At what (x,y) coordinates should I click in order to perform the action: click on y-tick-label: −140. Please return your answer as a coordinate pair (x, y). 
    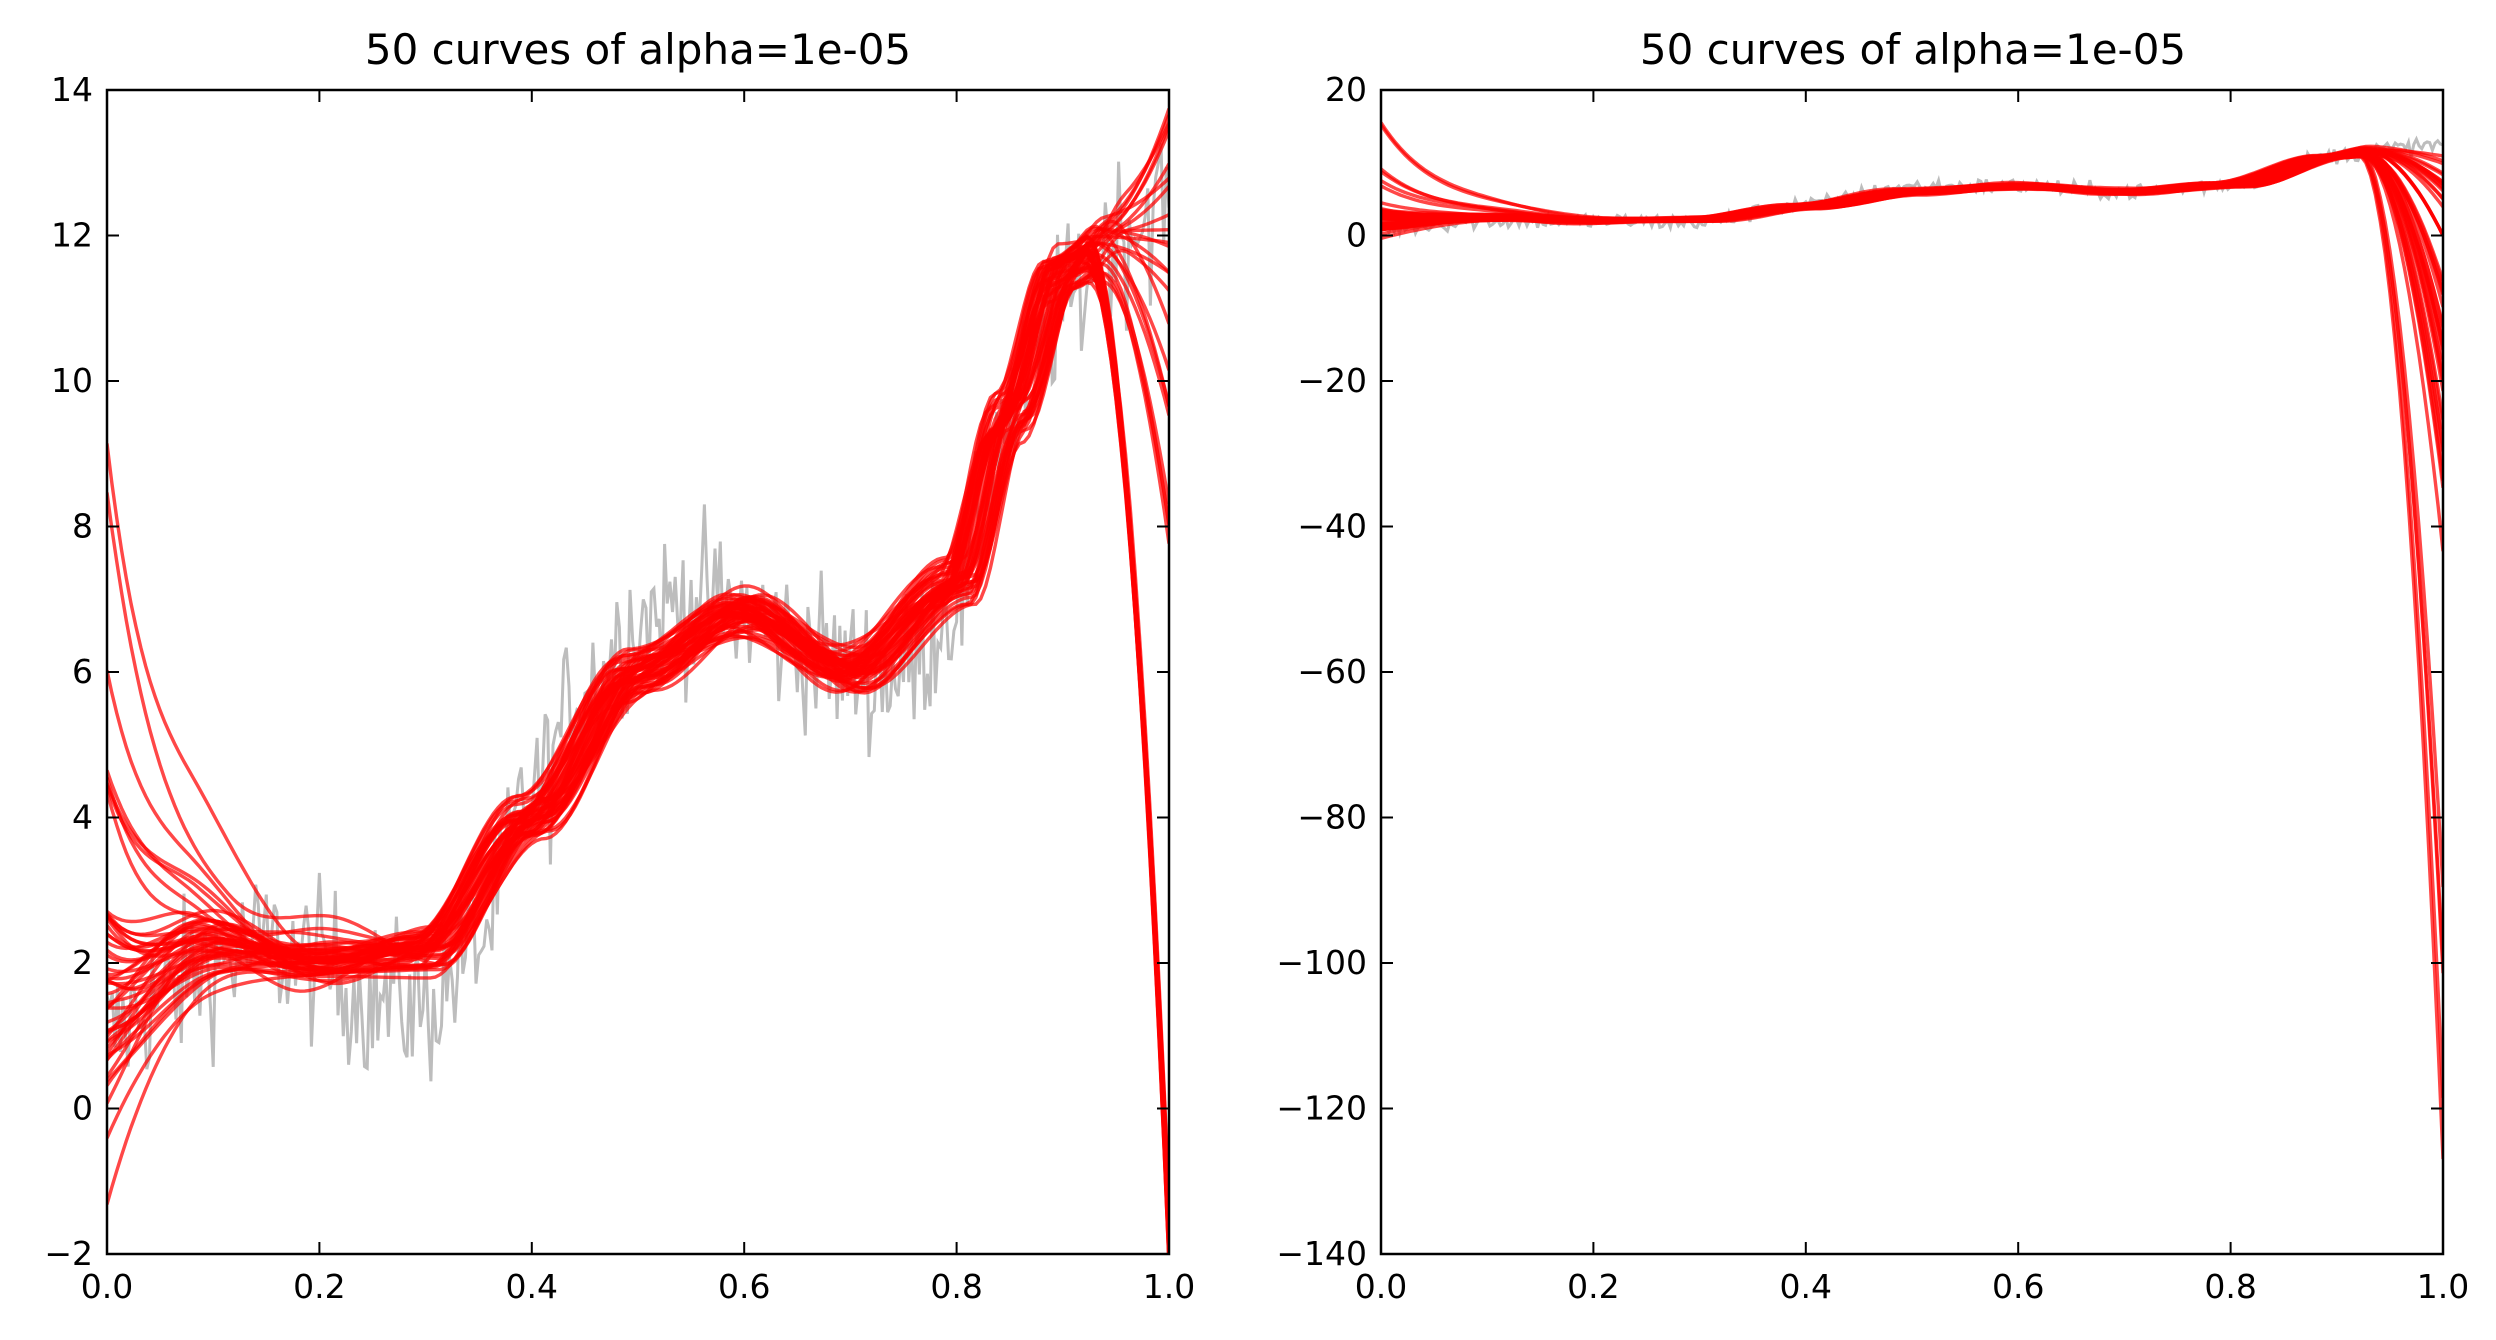
    Looking at the image, I should click on (1321, 1253).